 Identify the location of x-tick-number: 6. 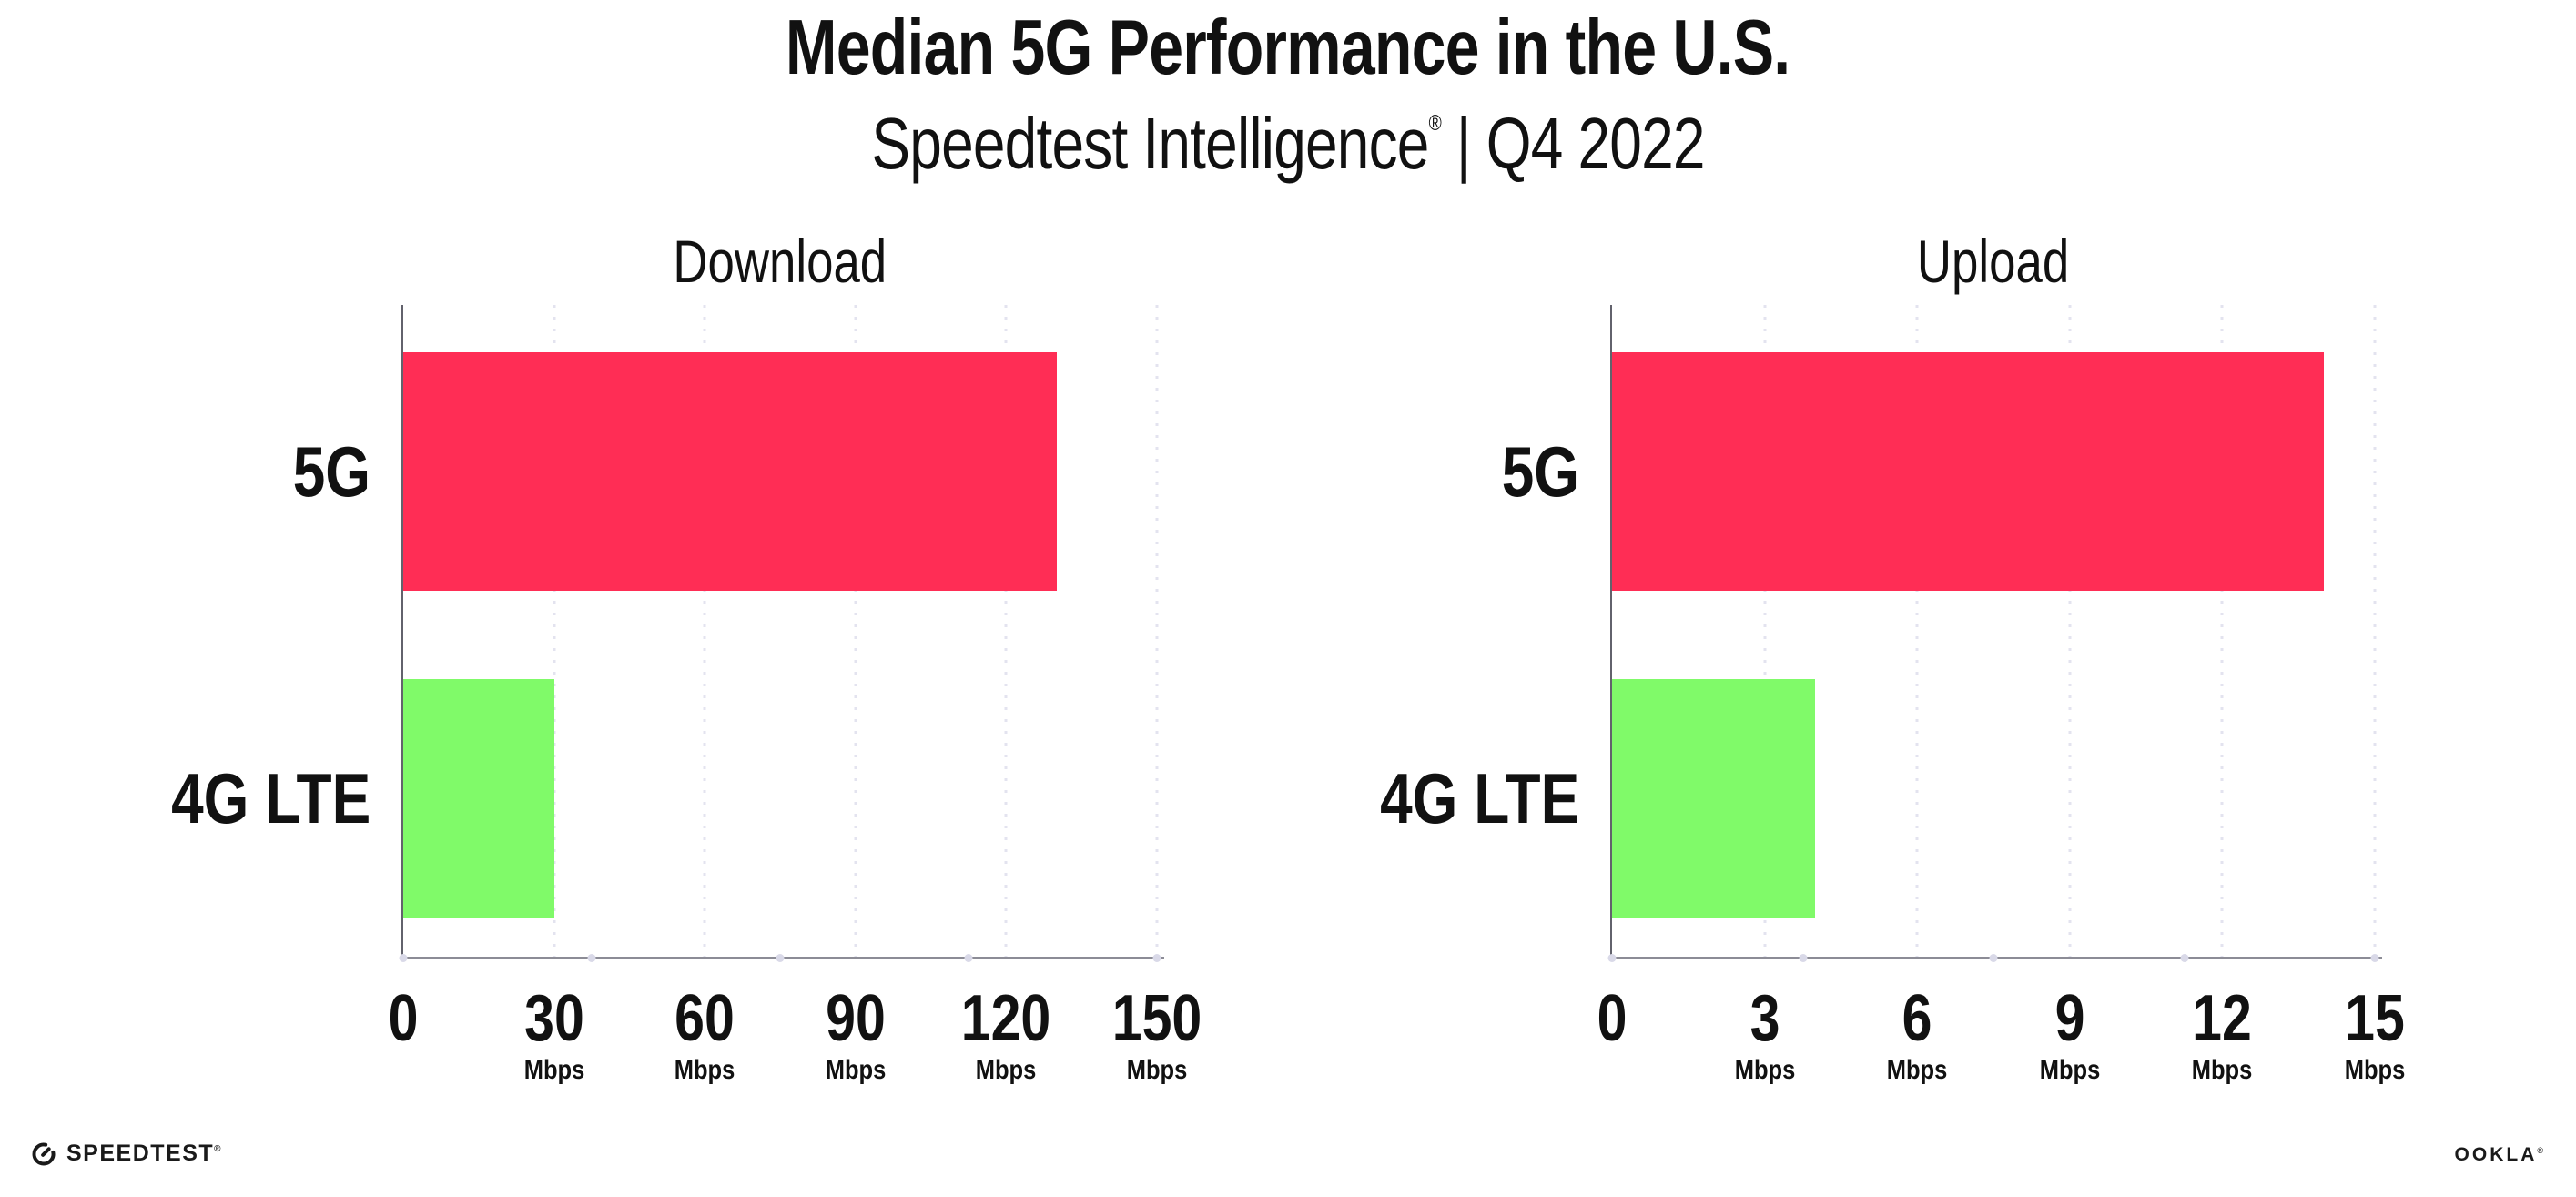
(1917, 1018).